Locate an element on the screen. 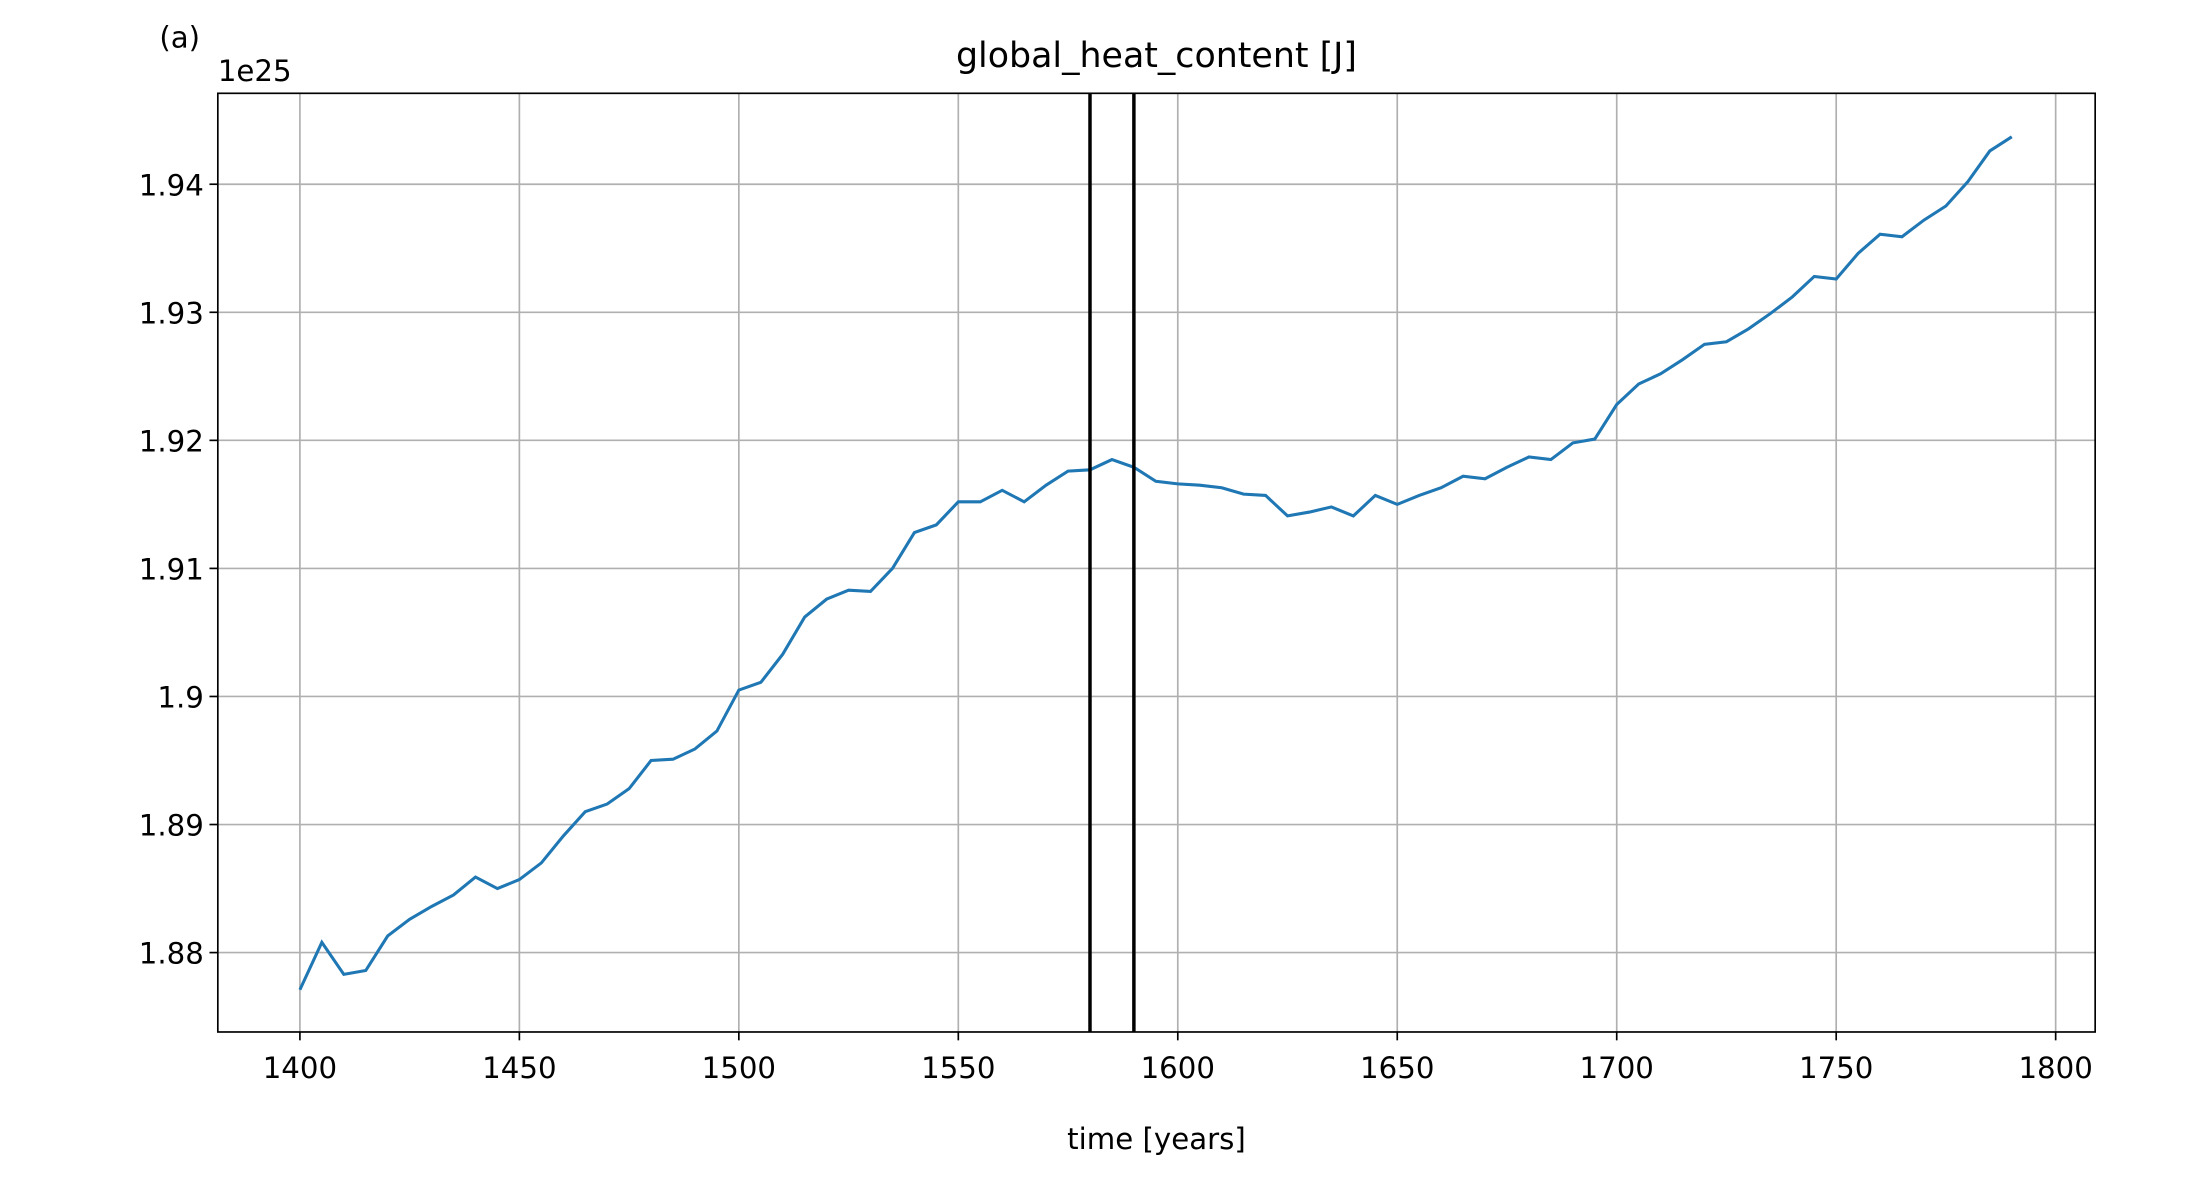 The width and height of the screenshot is (2196, 1185). x-tick-label: 1800 is located at coordinates (2055, 1068).